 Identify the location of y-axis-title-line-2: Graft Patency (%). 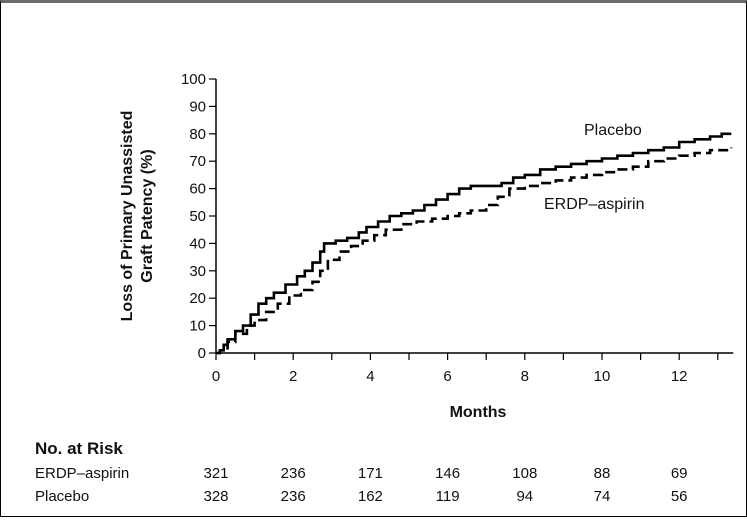
(147, 215).